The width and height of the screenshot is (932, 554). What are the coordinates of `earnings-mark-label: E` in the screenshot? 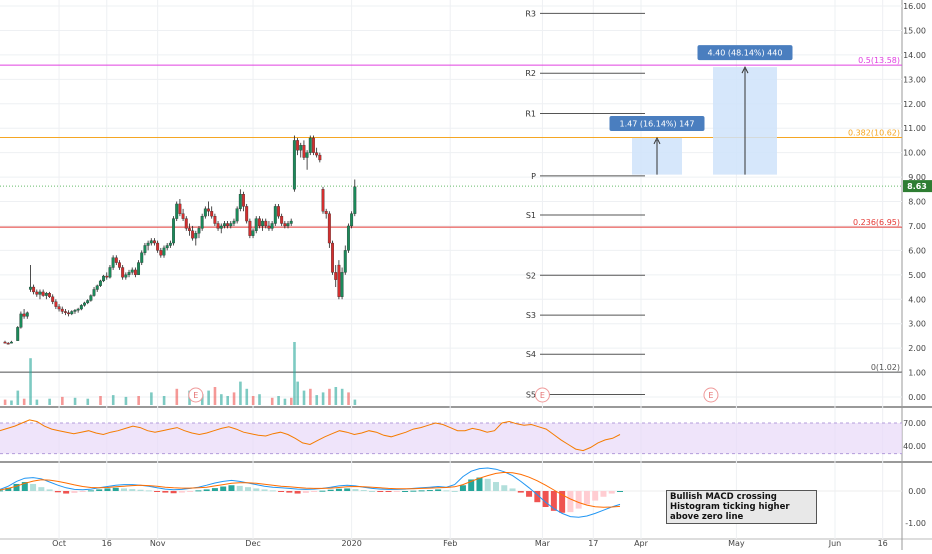 It's located at (710, 395).